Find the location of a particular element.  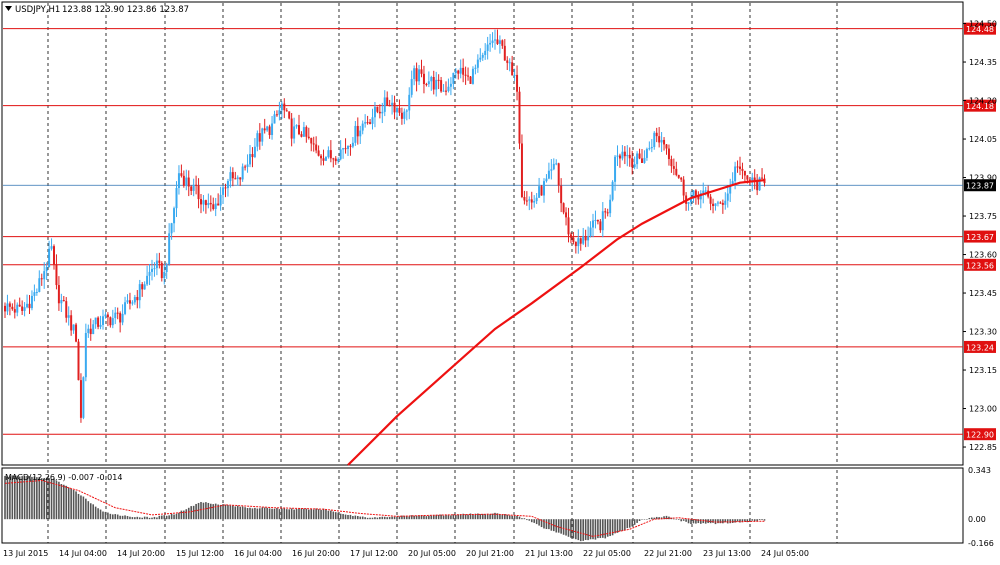

dropdown-triangle-icon is located at coordinates (8, 8).